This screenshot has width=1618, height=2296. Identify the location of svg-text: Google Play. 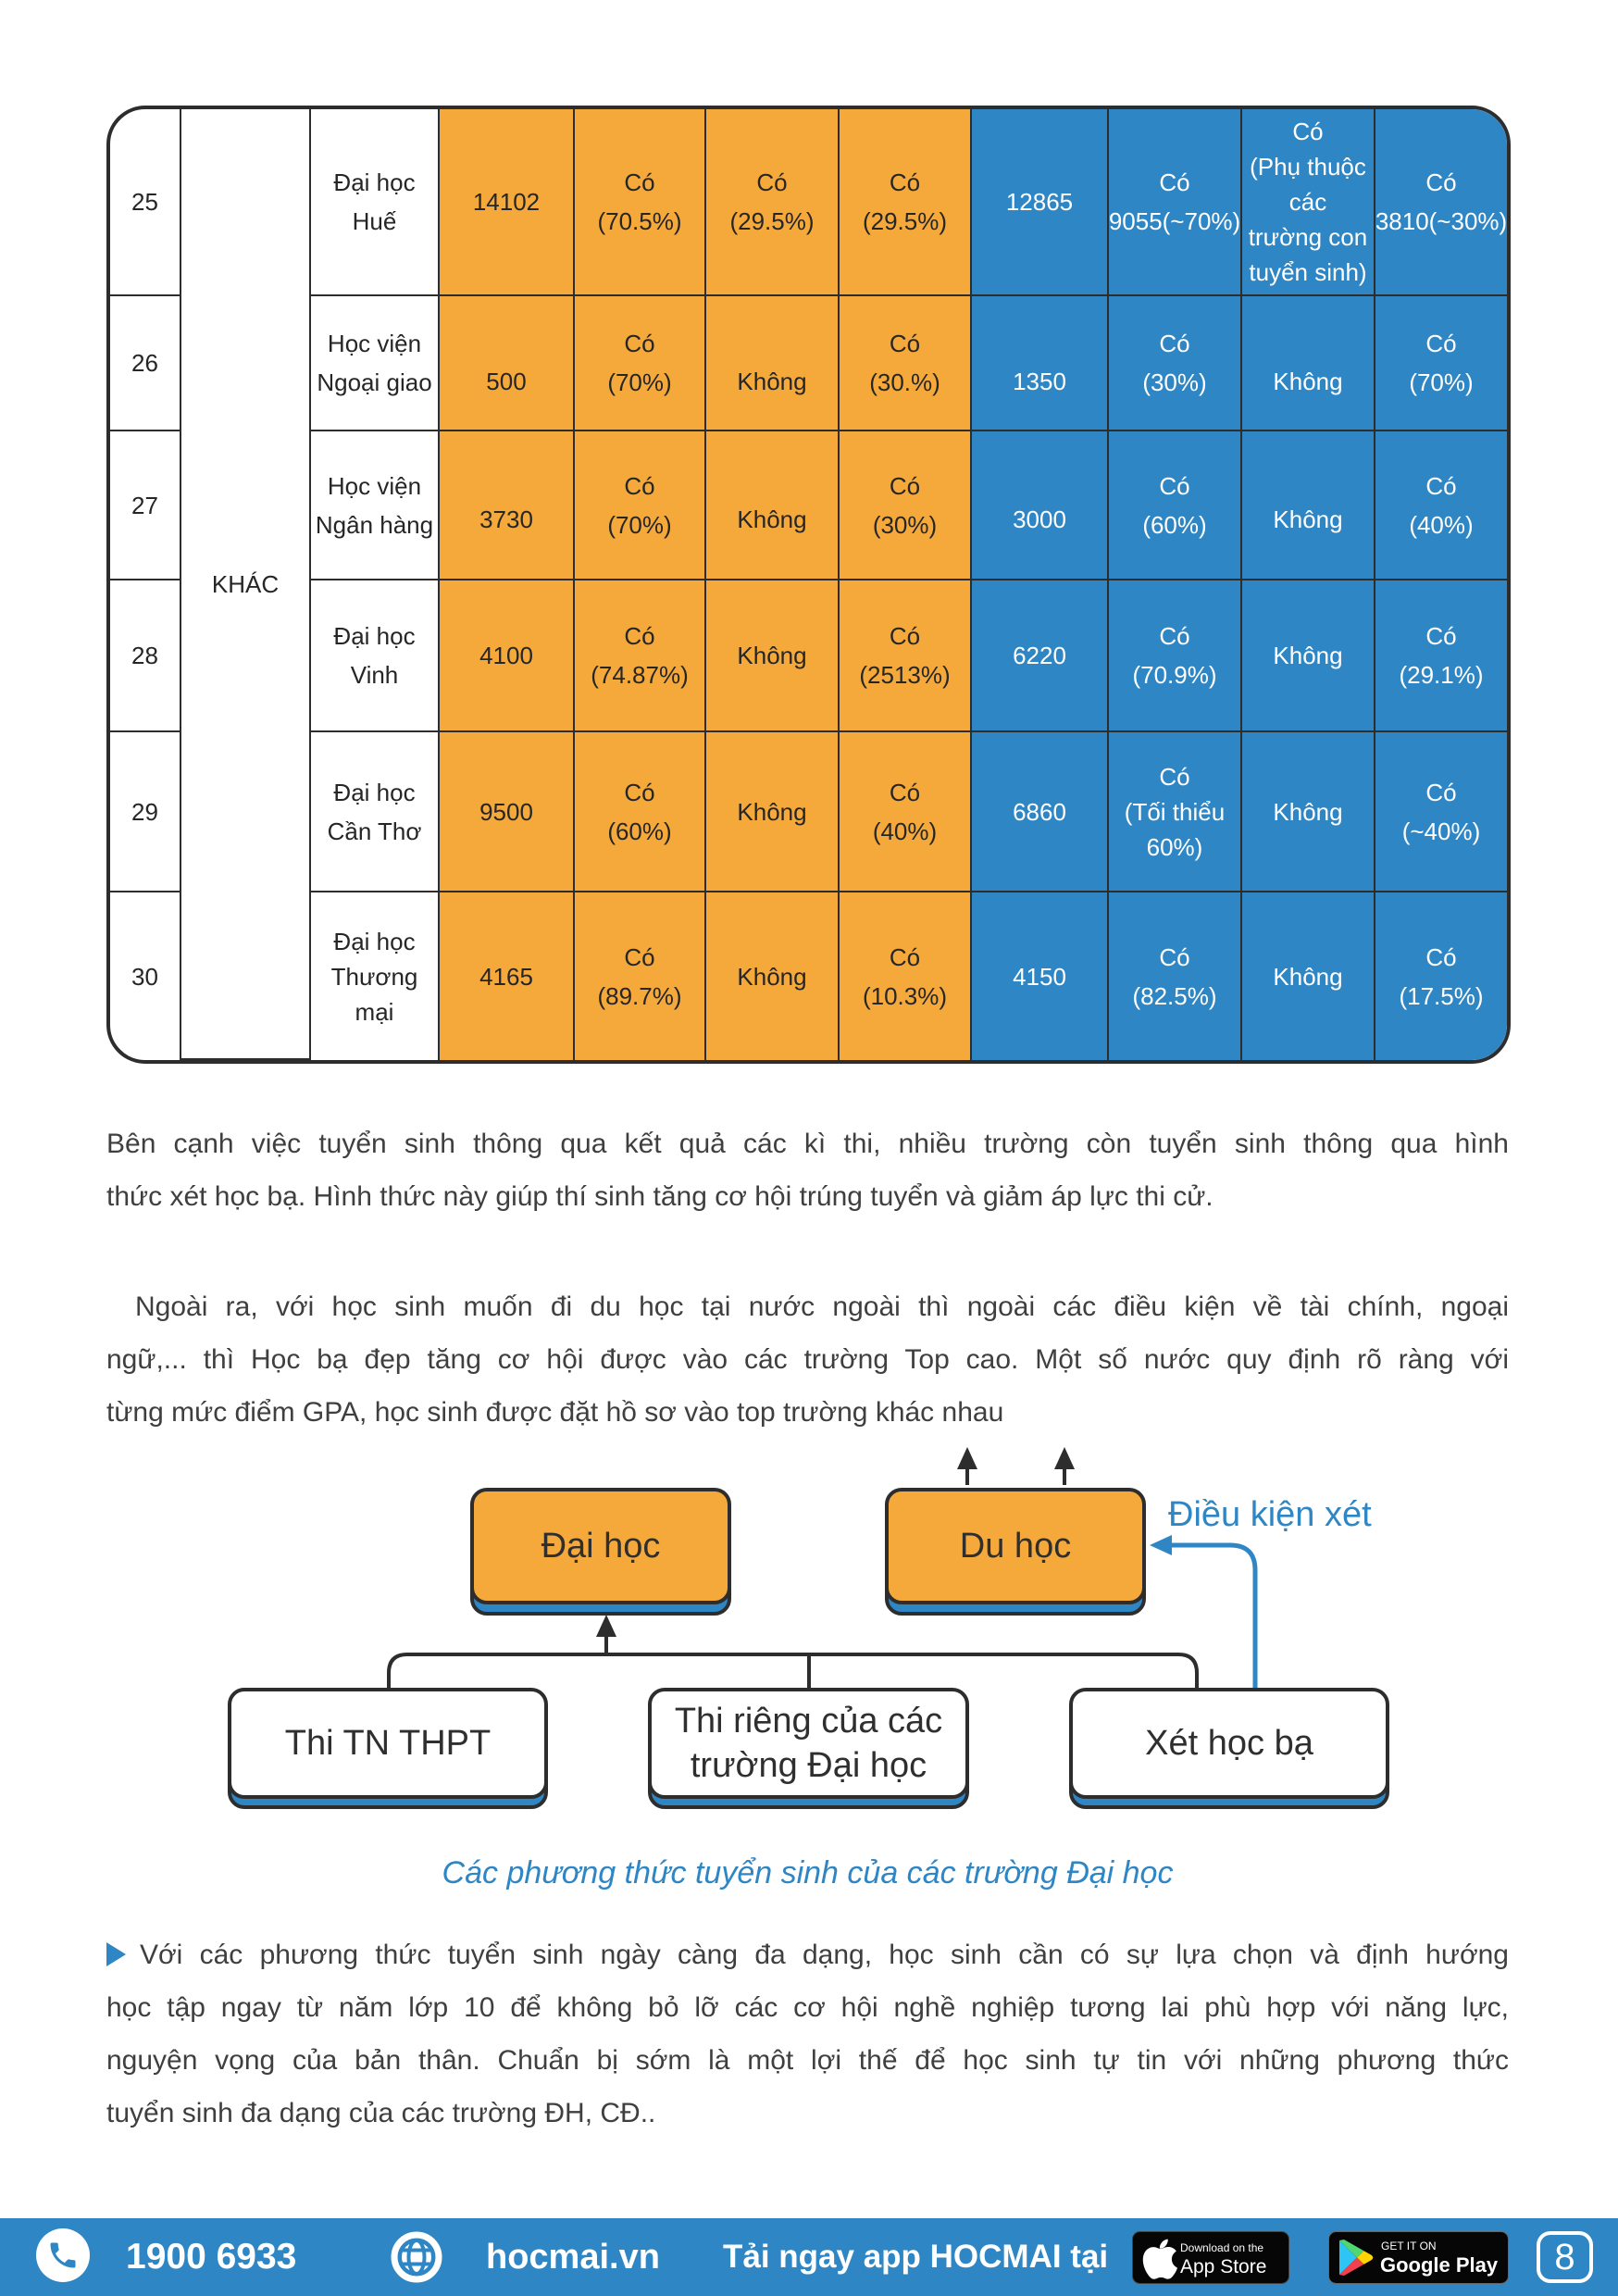
(1439, 2265).